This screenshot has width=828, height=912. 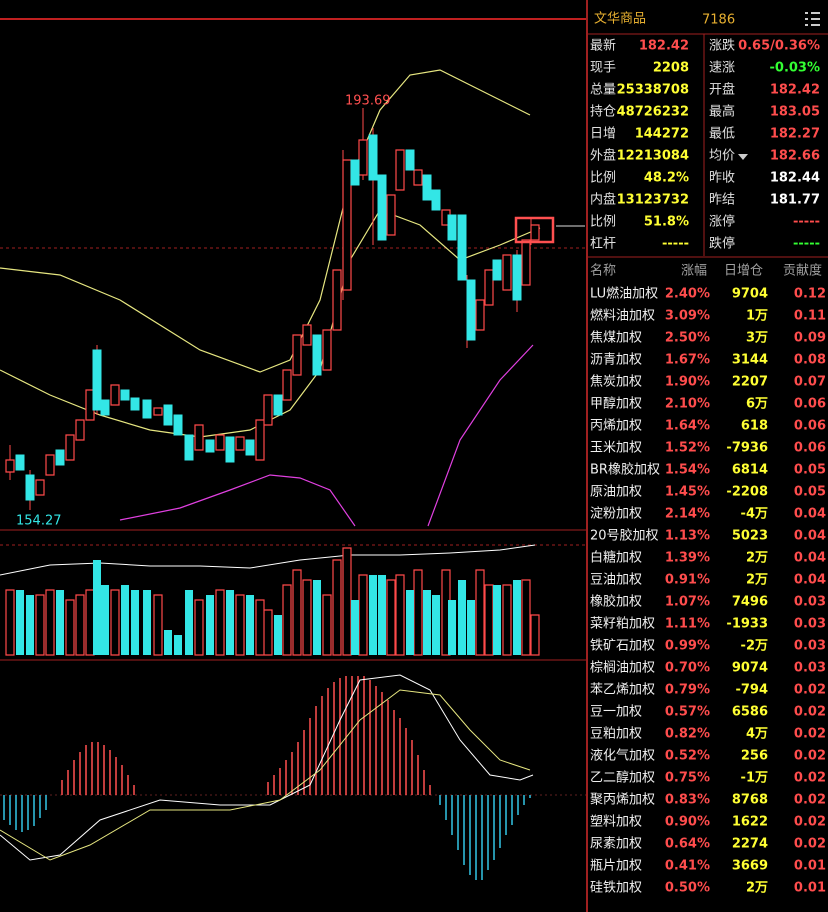 What do you see at coordinates (722, 112) in the screenshot?
I see `quote-label: 最高` at bounding box center [722, 112].